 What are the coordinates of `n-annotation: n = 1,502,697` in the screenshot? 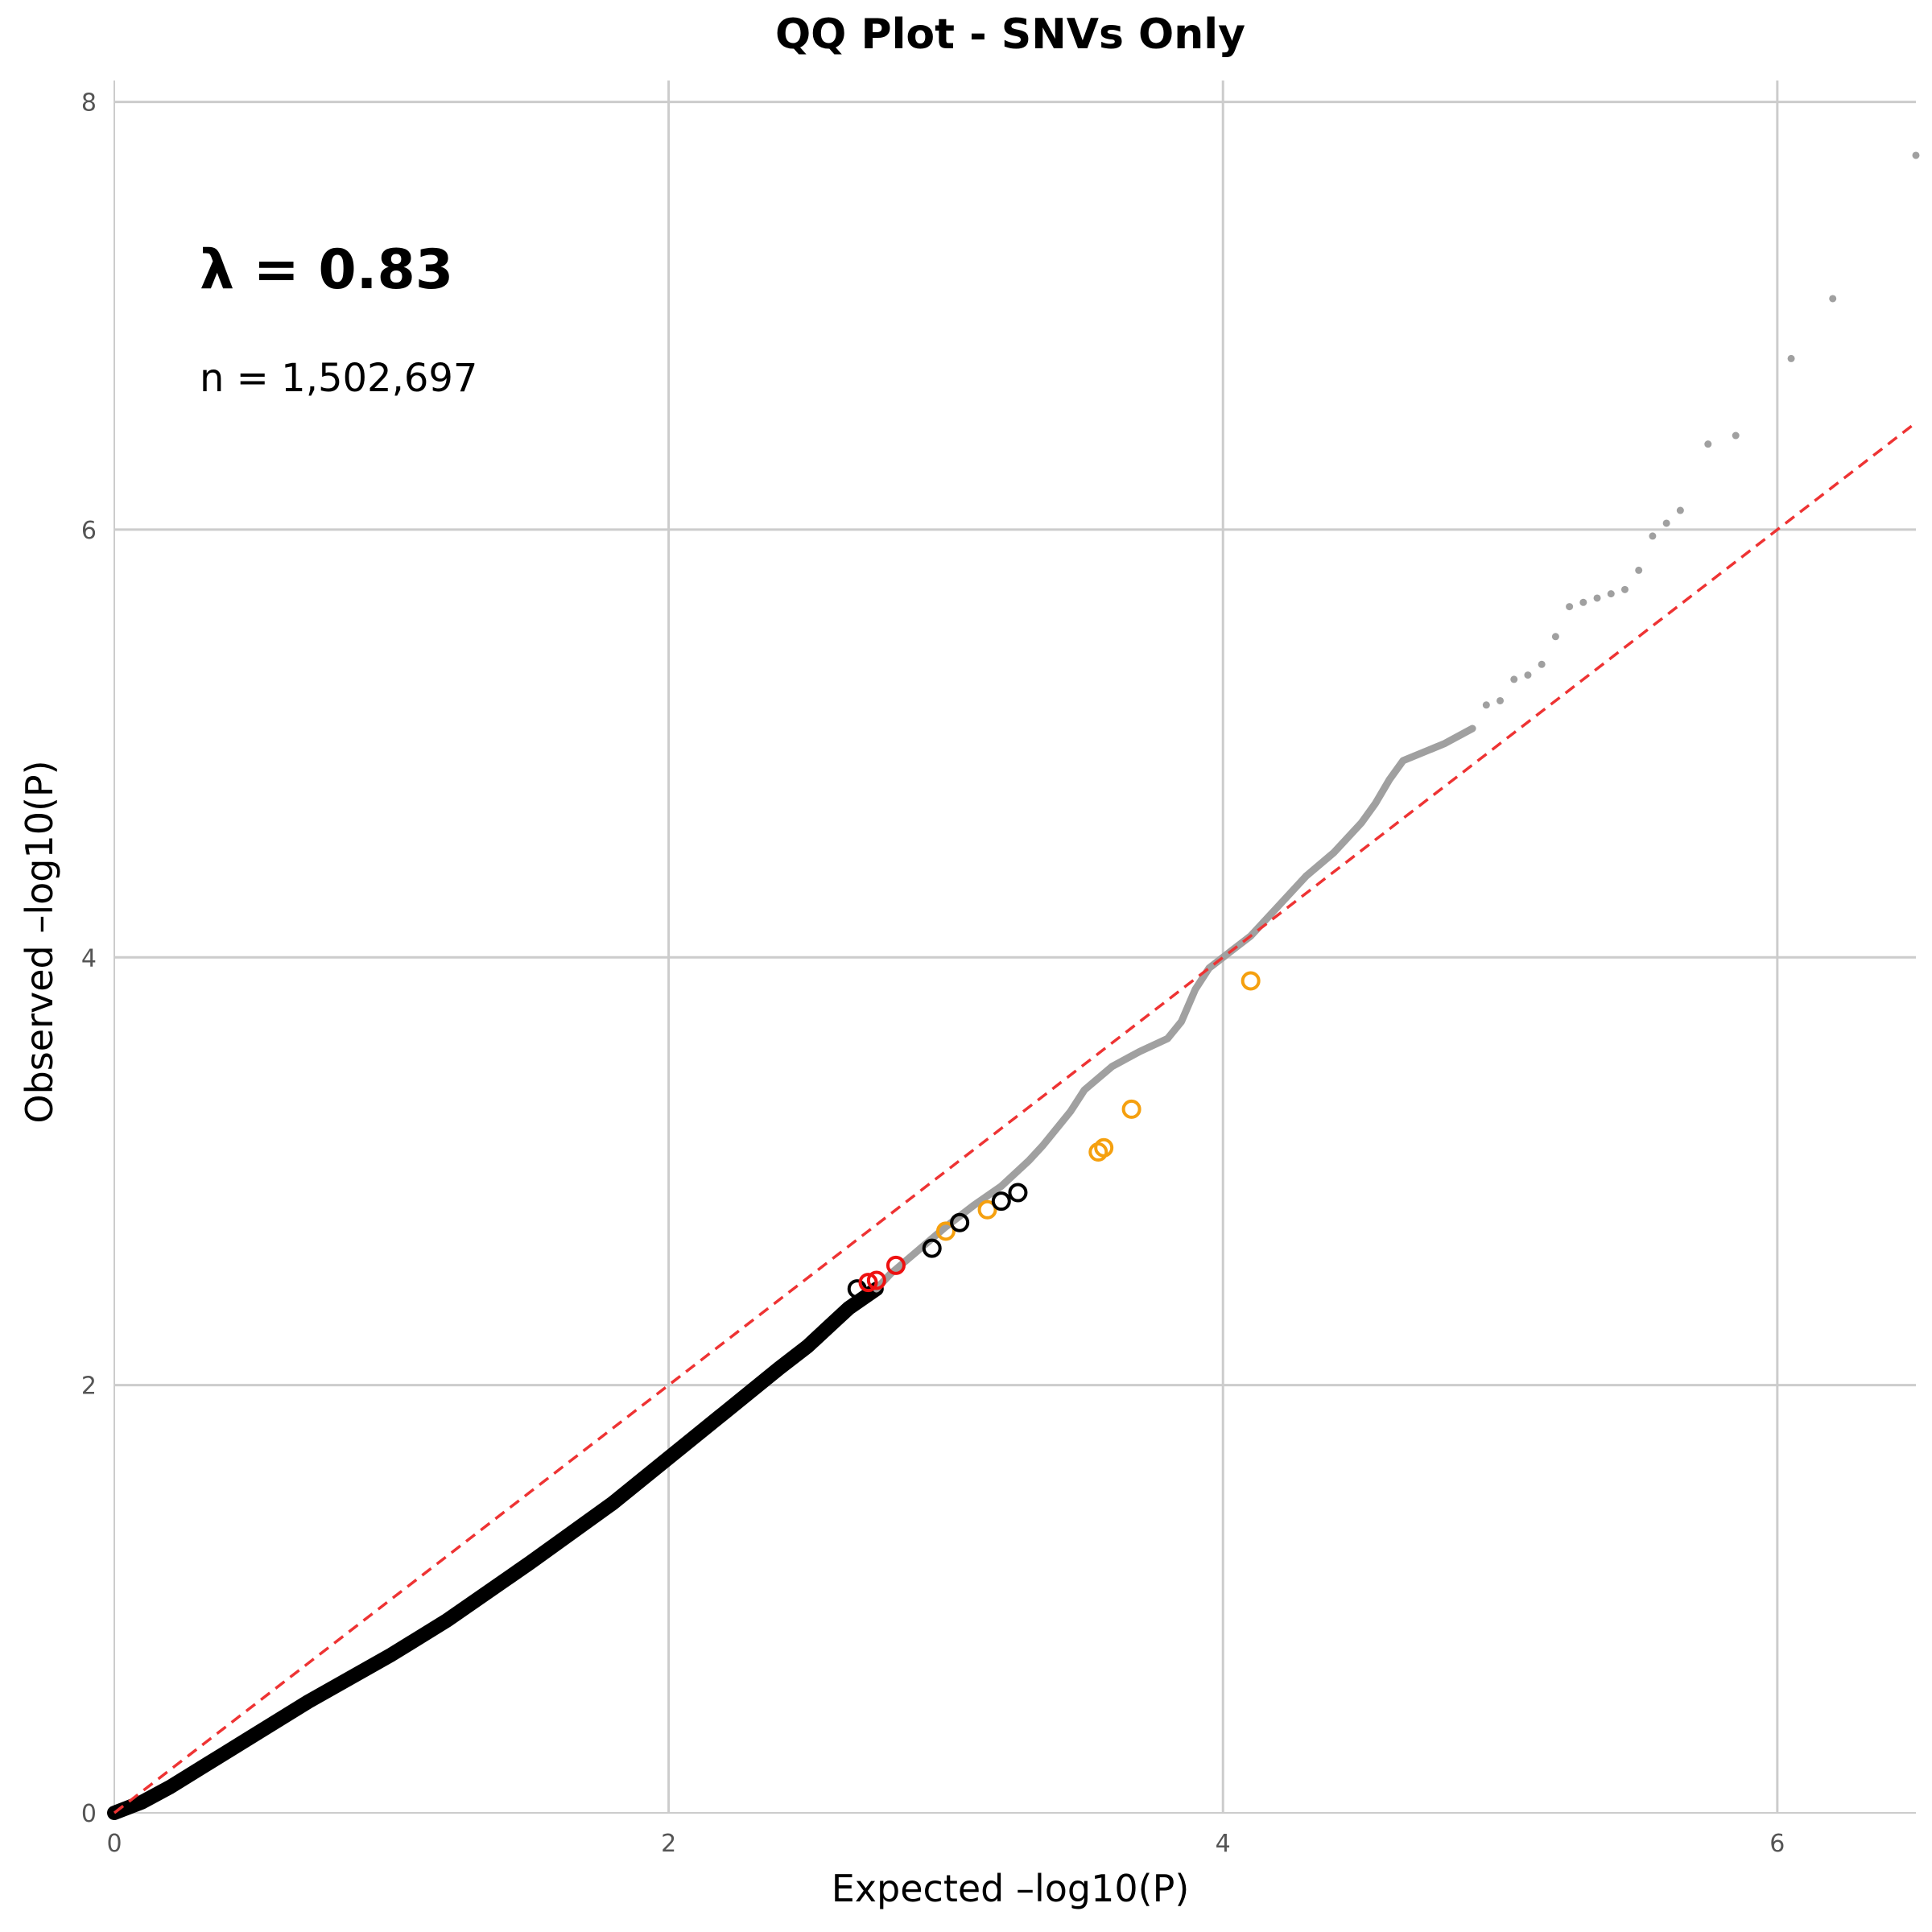 It's located at (338, 378).